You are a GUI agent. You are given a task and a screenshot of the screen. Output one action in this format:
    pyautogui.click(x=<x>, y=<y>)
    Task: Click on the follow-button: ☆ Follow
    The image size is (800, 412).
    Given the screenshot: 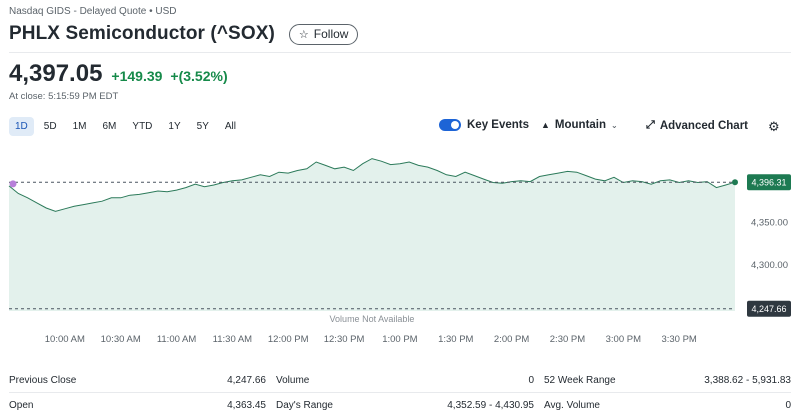 What is the action you would take?
    pyautogui.click(x=323, y=34)
    